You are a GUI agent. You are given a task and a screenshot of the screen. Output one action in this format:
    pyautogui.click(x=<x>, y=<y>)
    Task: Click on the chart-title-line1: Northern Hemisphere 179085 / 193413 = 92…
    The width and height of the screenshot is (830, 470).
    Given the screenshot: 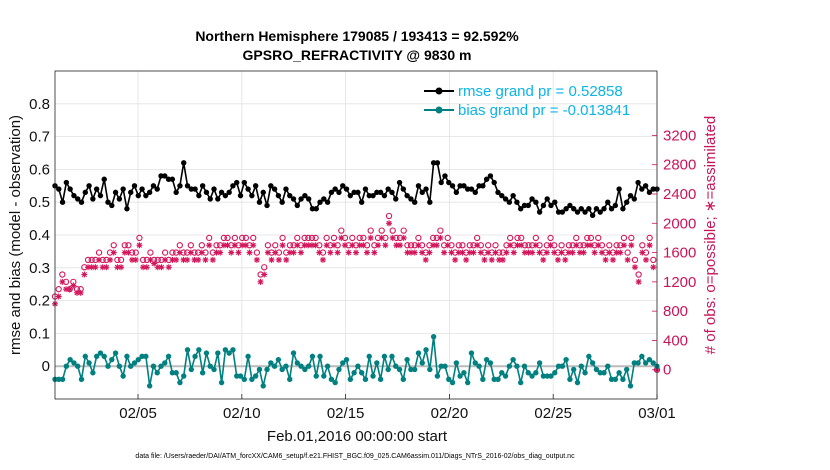 What is the action you would take?
    pyautogui.click(x=357, y=36)
    